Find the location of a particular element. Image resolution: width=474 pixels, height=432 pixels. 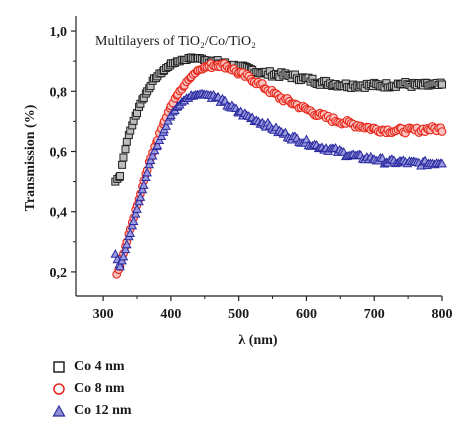

x-tick-label: 500 is located at coordinates (238, 314).